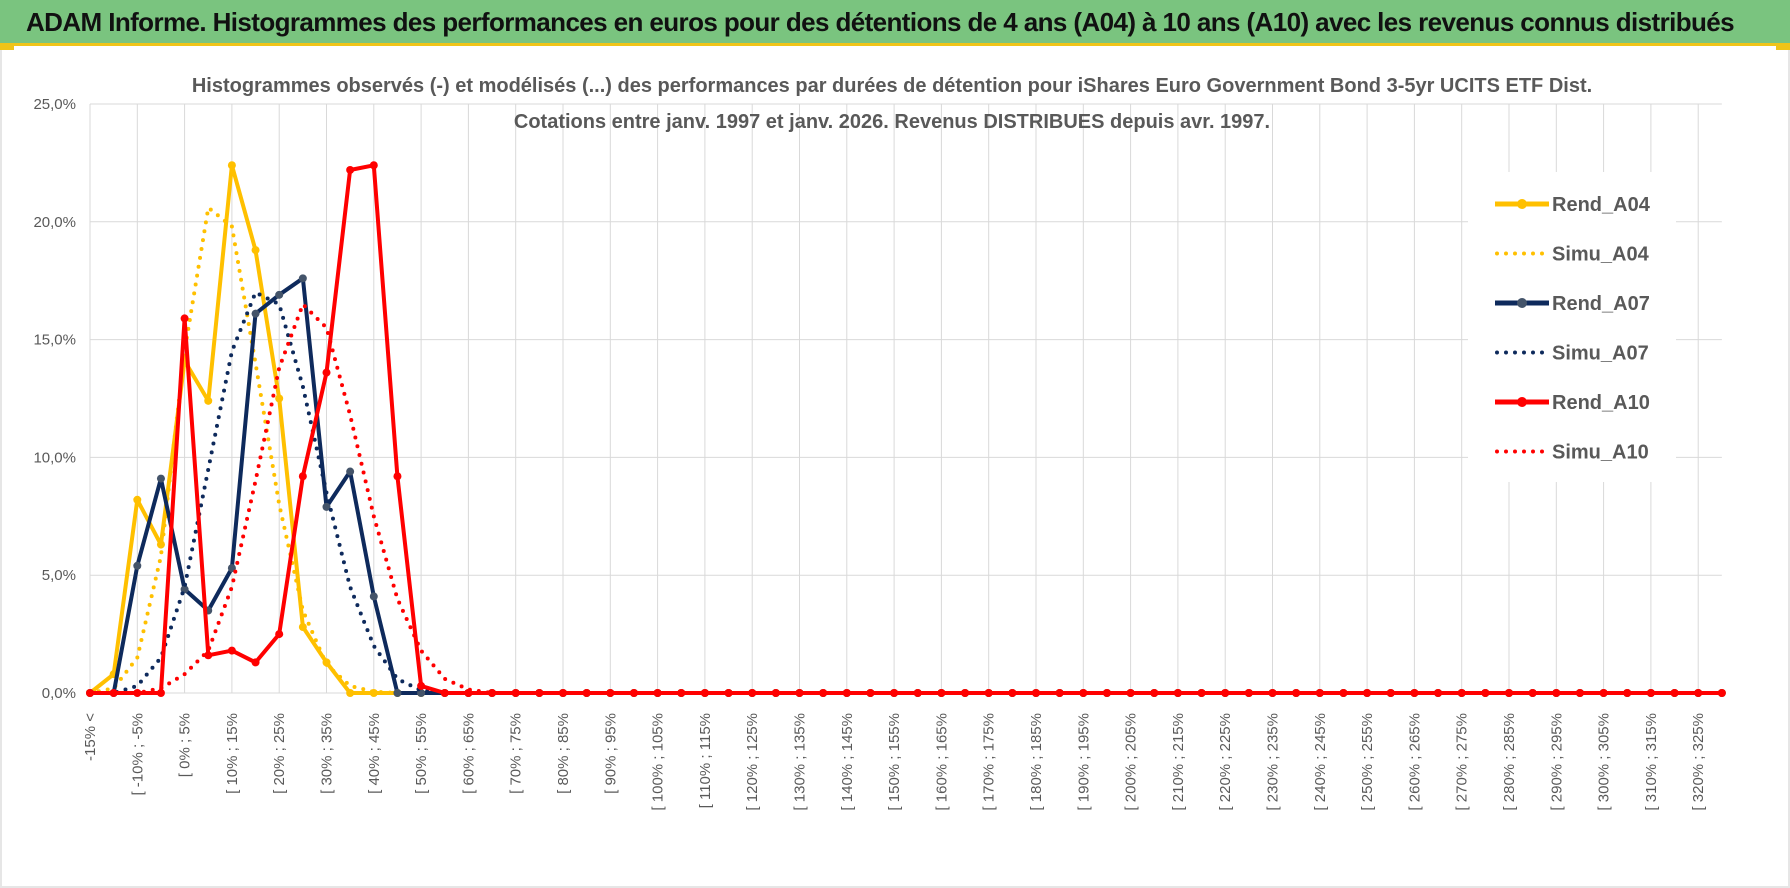 The height and width of the screenshot is (888, 1790). I want to click on y-tick-label: 20,0%, so click(54, 222).